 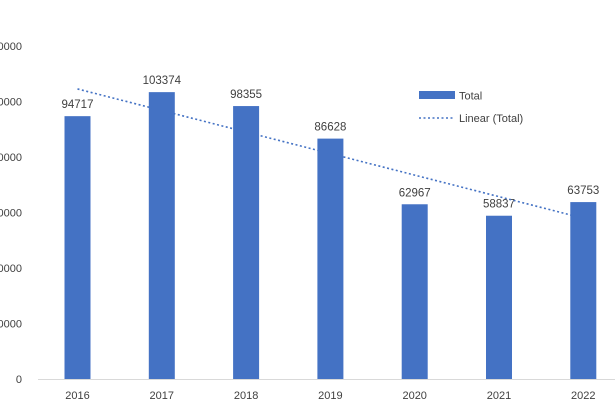 I want to click on data-label-2020: 62967, so click(x=415, y=193).